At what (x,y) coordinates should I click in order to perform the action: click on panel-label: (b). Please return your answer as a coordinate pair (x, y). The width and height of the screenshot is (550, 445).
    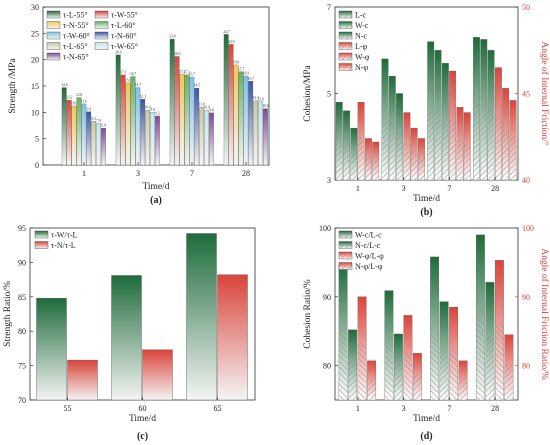
    Looking at the image, I should click on (426, 212).